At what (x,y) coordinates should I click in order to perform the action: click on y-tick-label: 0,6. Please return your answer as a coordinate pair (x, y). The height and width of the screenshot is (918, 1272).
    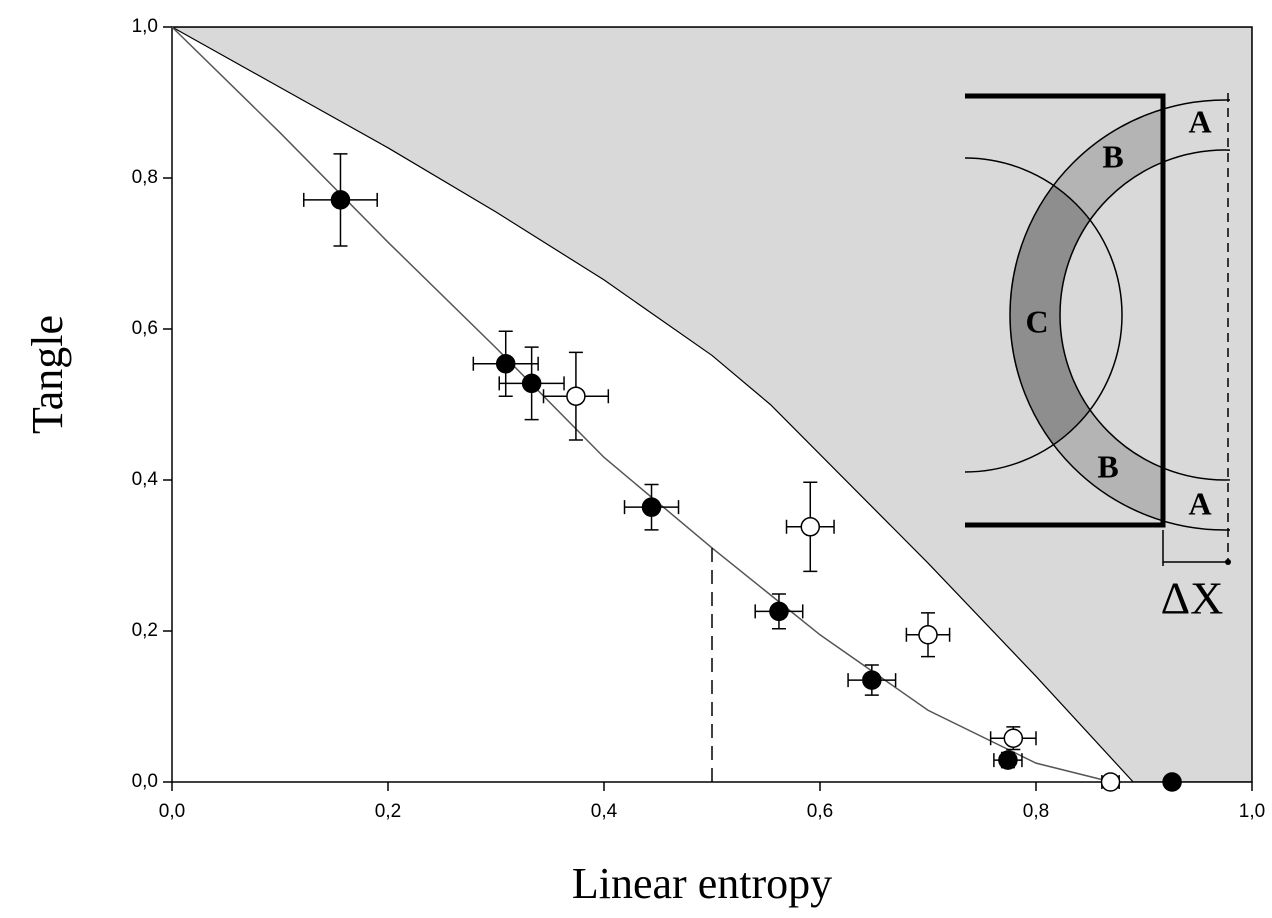
    Looking at the image, I should click on (145, 328).